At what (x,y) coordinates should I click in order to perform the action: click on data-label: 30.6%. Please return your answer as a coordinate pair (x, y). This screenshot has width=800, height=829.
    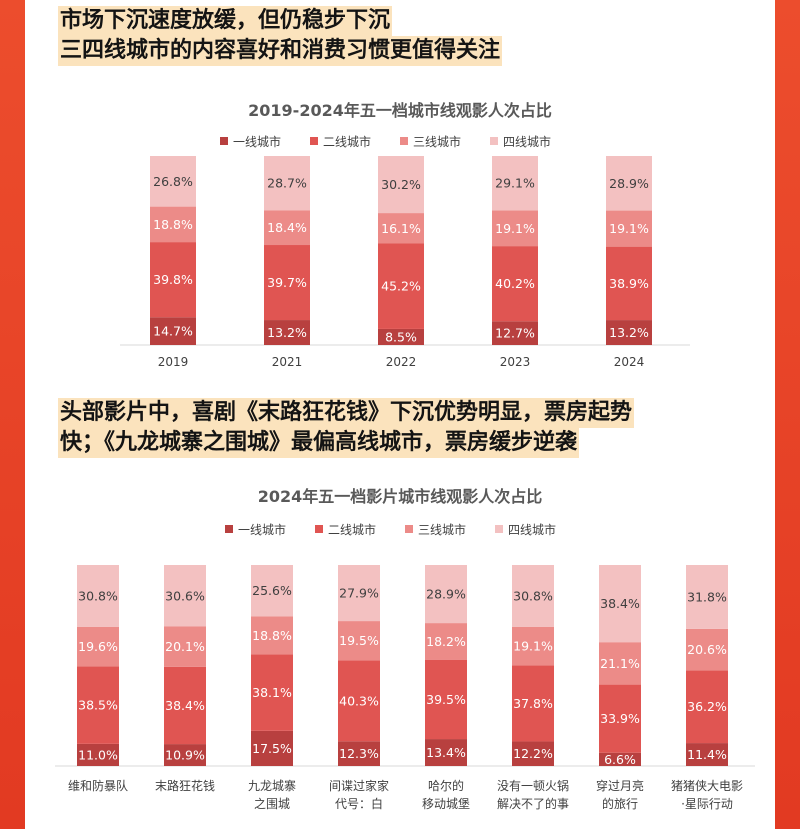
    Looking at the image, I should click on (185, 595).